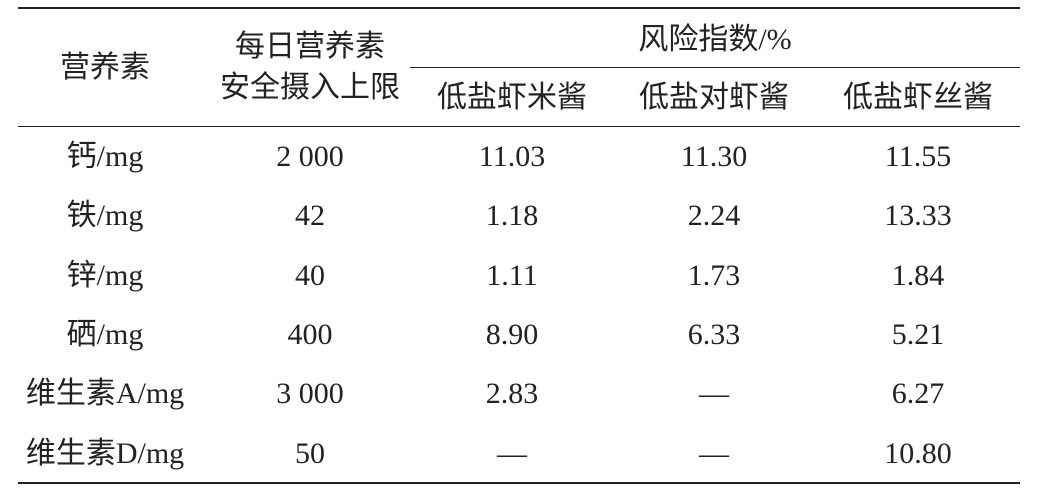 The width and height of the screenshot is (1037, 494). I want to click on row-label: 铁/mg, so click(105, 216).